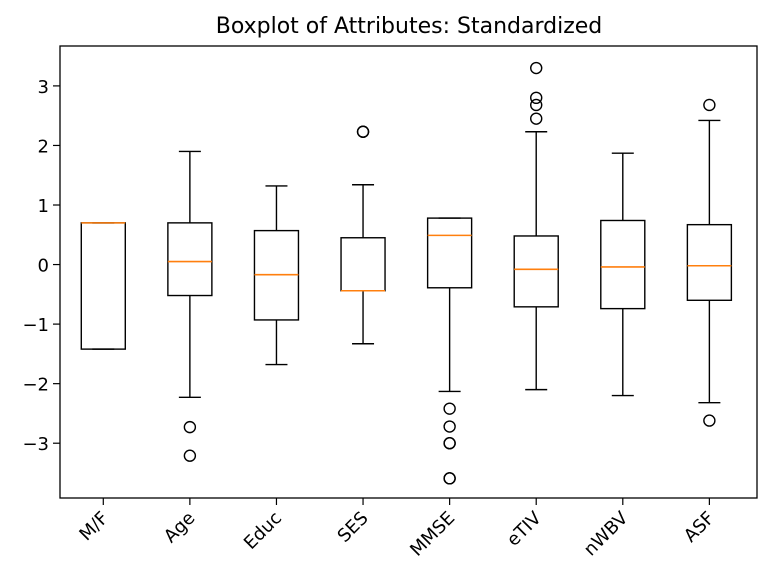 The height and width of the screenshot is (587, 776). What do you see at coordinates (35, 444) in the screenshot?
I see `y-tick-label: −3` at bounding box center [35, 444].